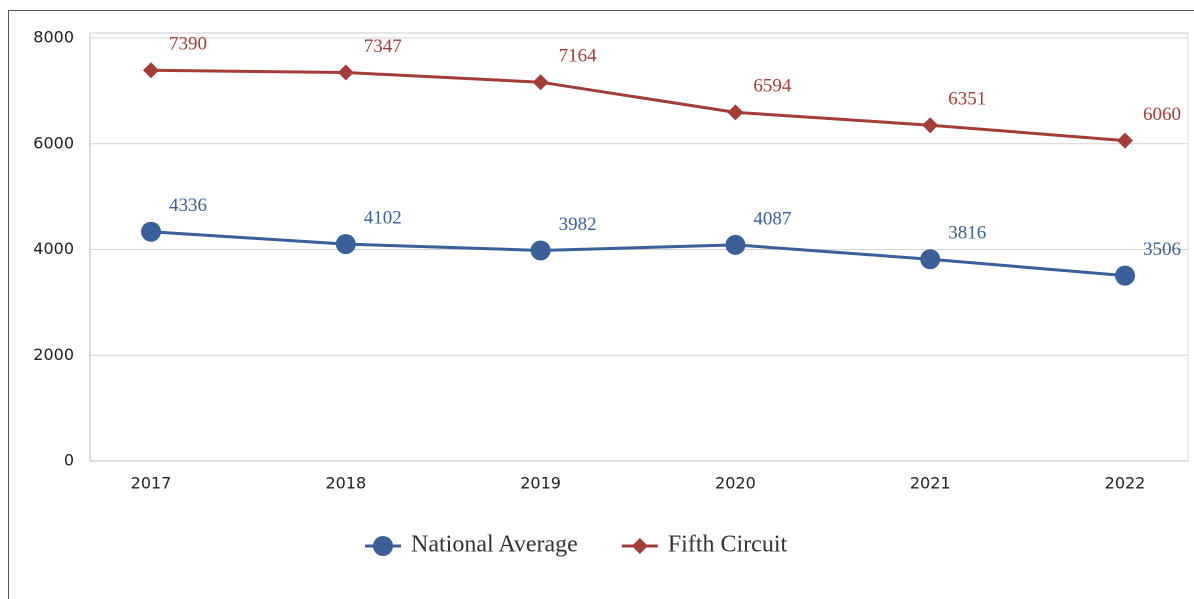  I want to click on data-label: 7390, so click(188, 44).